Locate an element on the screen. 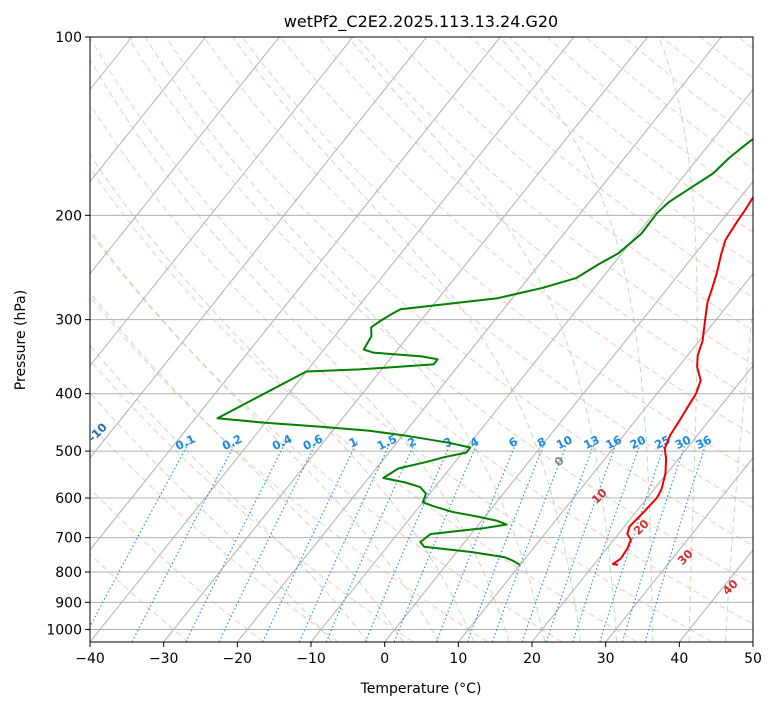  moist-adiabat-label: 40 is located at coordinates (730, 587).